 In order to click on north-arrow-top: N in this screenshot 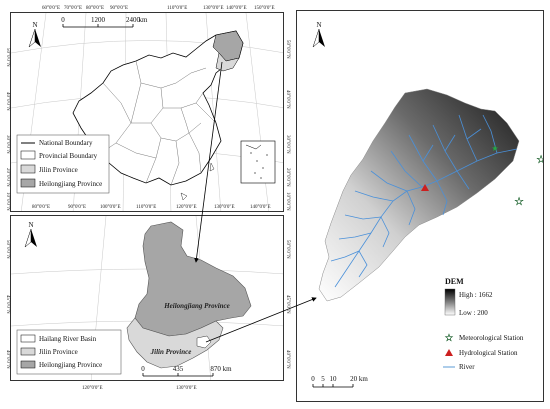, I will do `click(34, 34)`.